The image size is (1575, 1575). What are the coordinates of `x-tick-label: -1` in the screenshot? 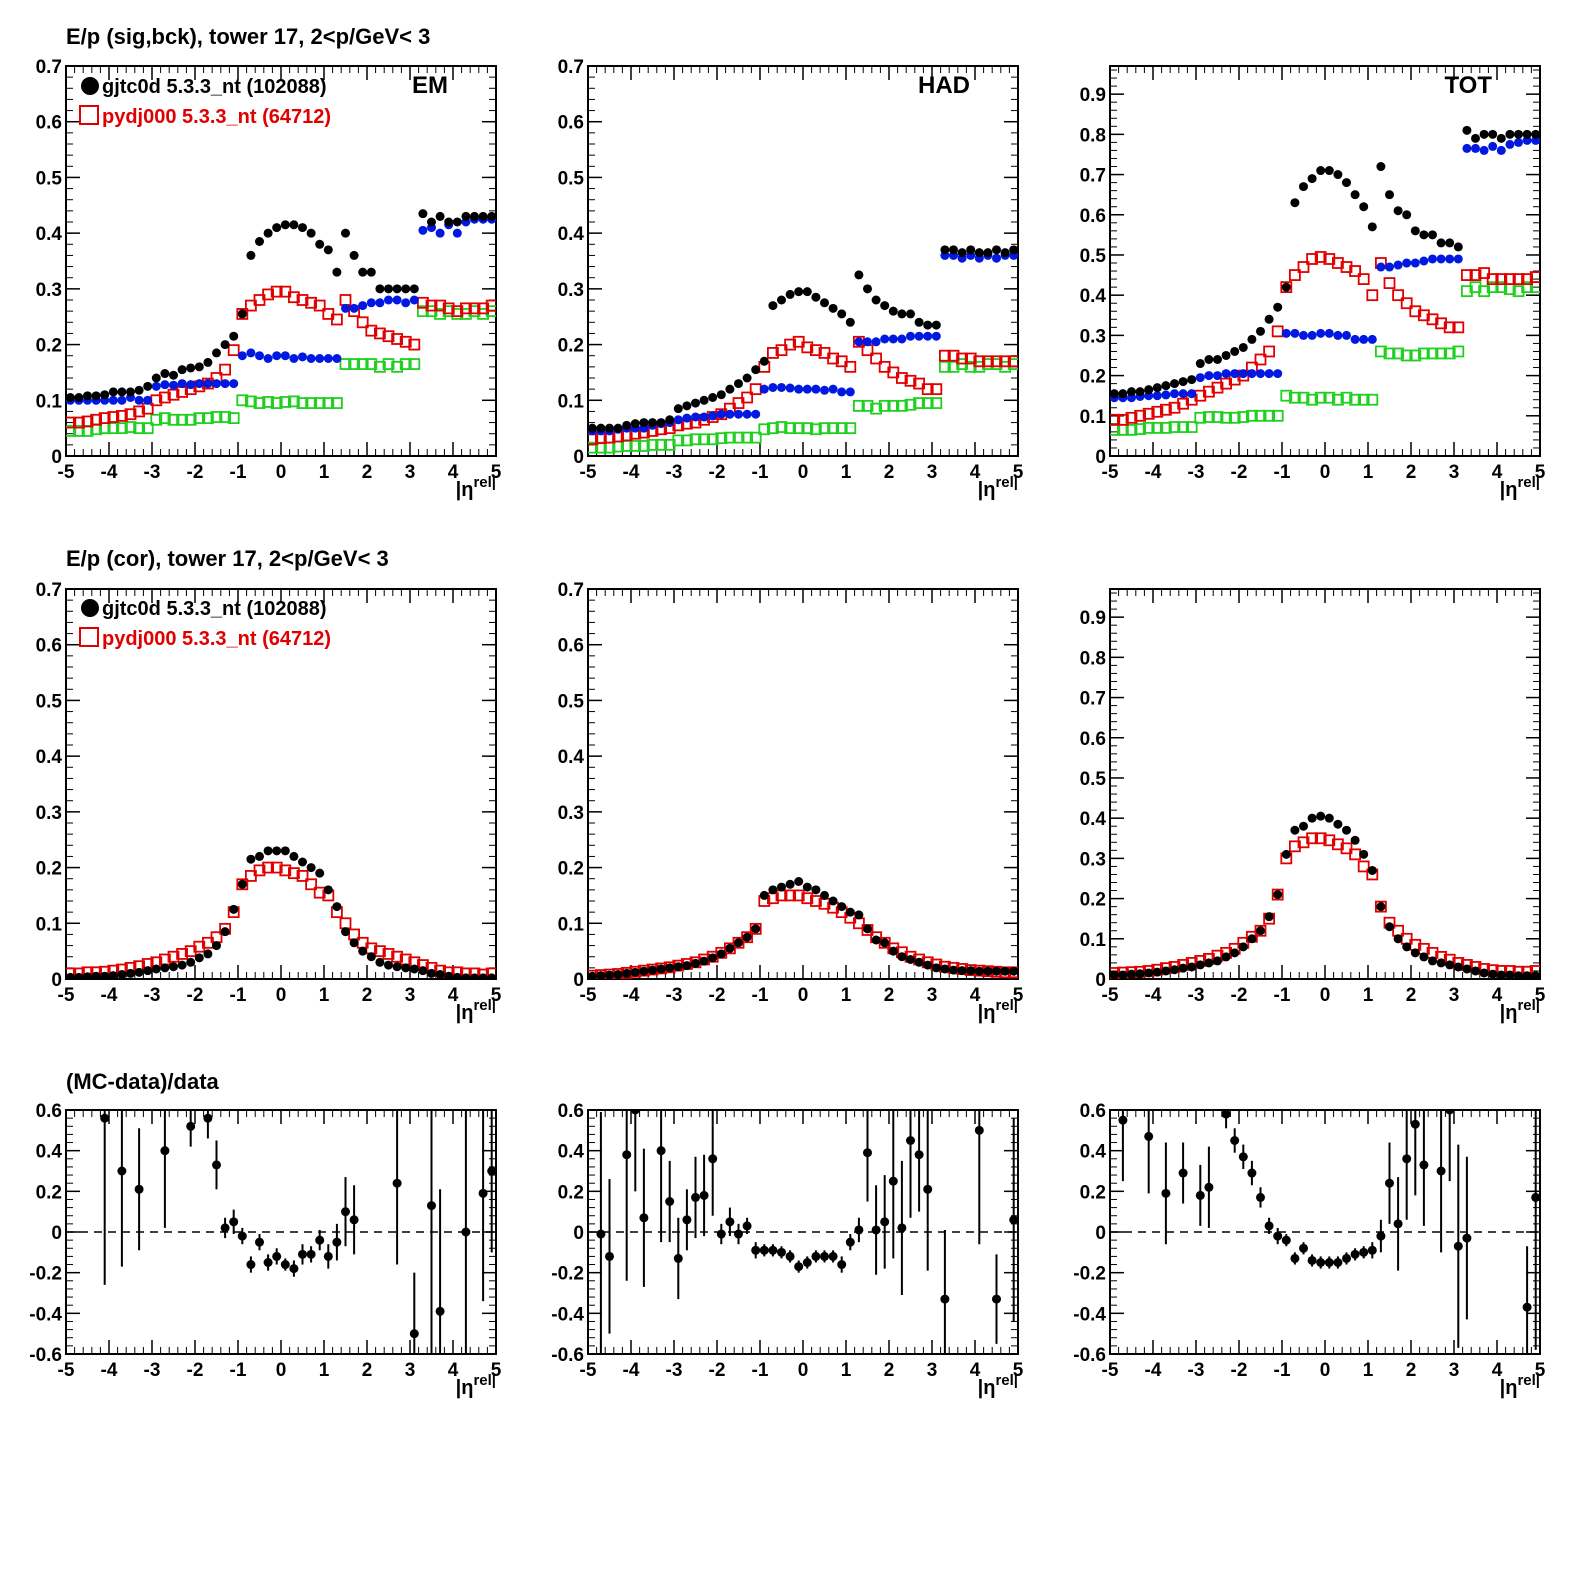 It's located at (238, 472).